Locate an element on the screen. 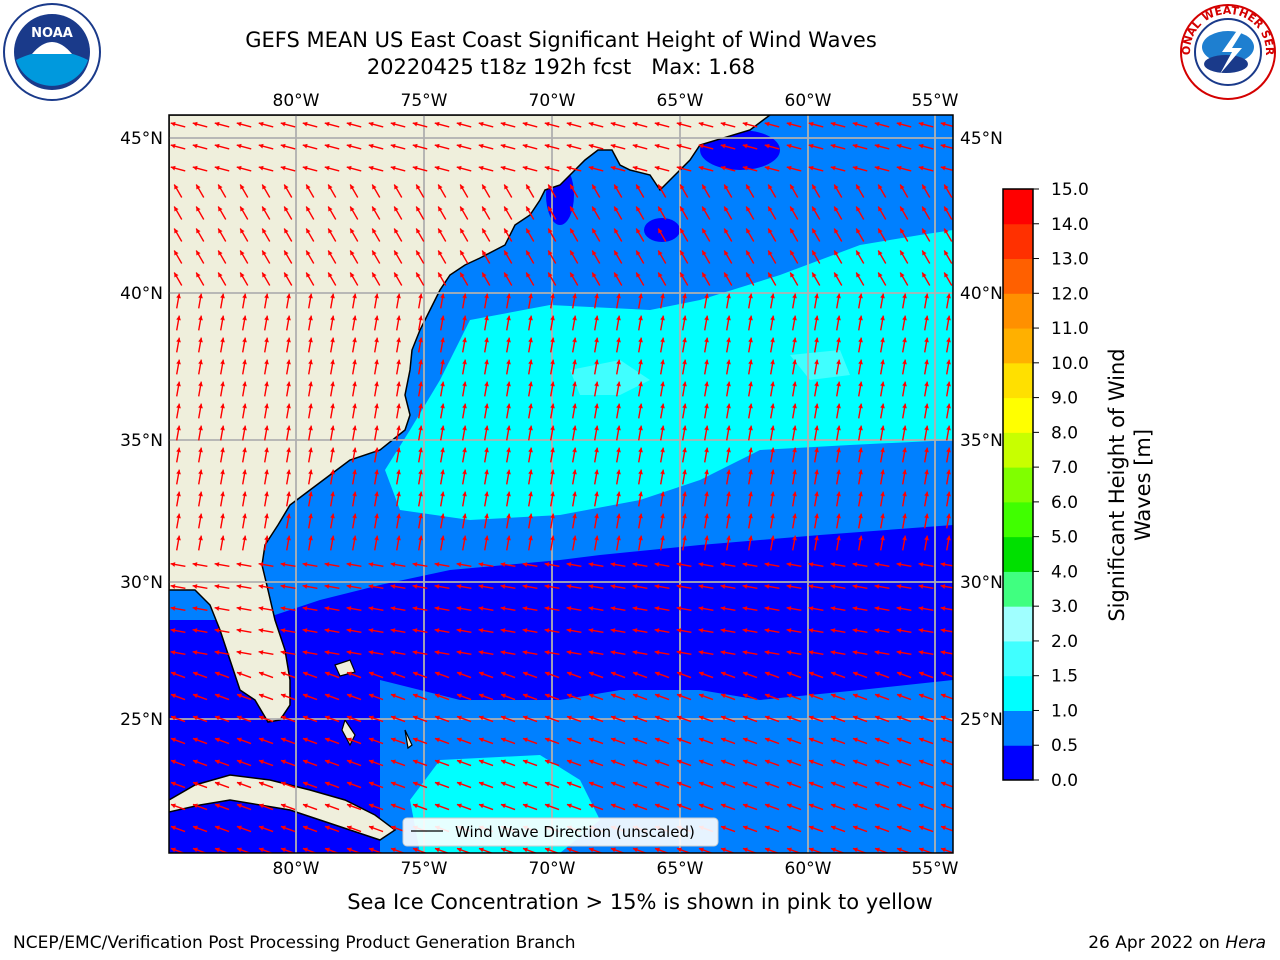 The image size is (1280, 960). chart-subtitle: 20220425 t18z 192h fcst Max: 1.68 is located at coordinates (561, 67).